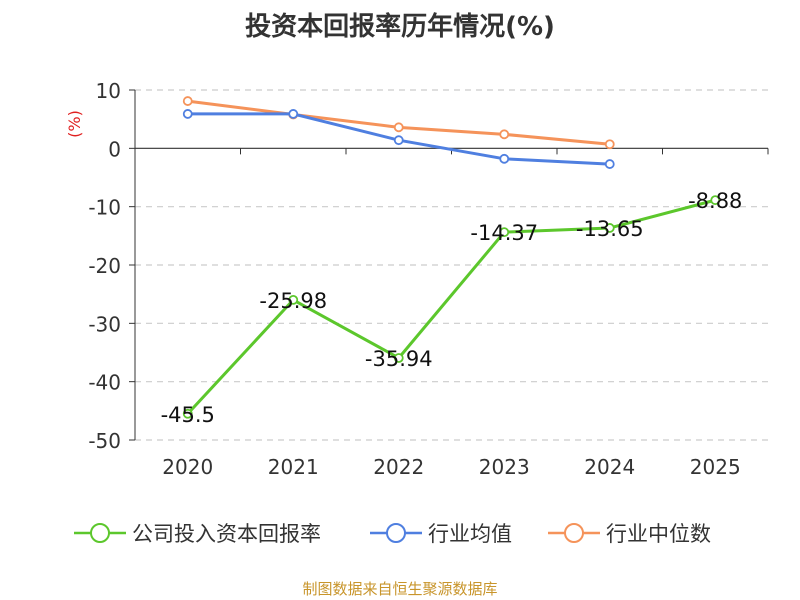  What do you see at coordinates (114, 149) in the screenshot?
I see `y-tick-label: 0` at bounding box center [114, 149].